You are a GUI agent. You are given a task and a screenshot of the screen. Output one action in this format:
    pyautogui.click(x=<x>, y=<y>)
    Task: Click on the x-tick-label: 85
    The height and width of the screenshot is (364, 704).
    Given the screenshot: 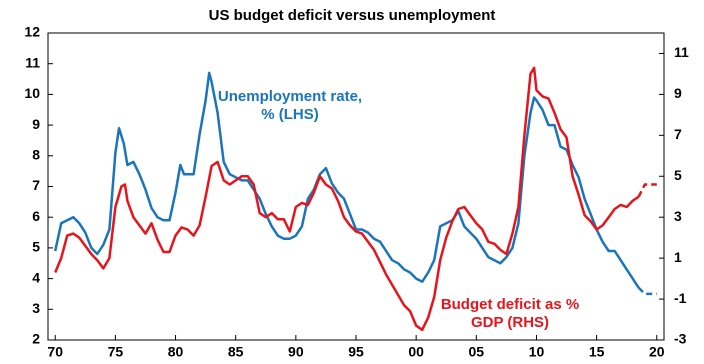 What is the action you would take?
    pyautogui.click(x=236, y=352)
    